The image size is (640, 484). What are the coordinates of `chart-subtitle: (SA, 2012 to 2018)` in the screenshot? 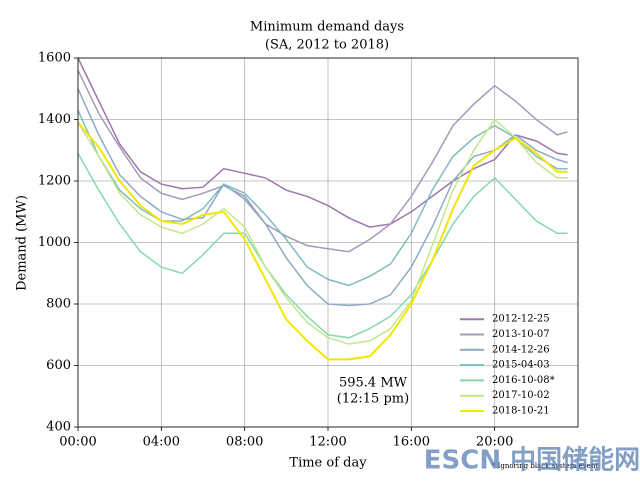 It's located at (327, 45).